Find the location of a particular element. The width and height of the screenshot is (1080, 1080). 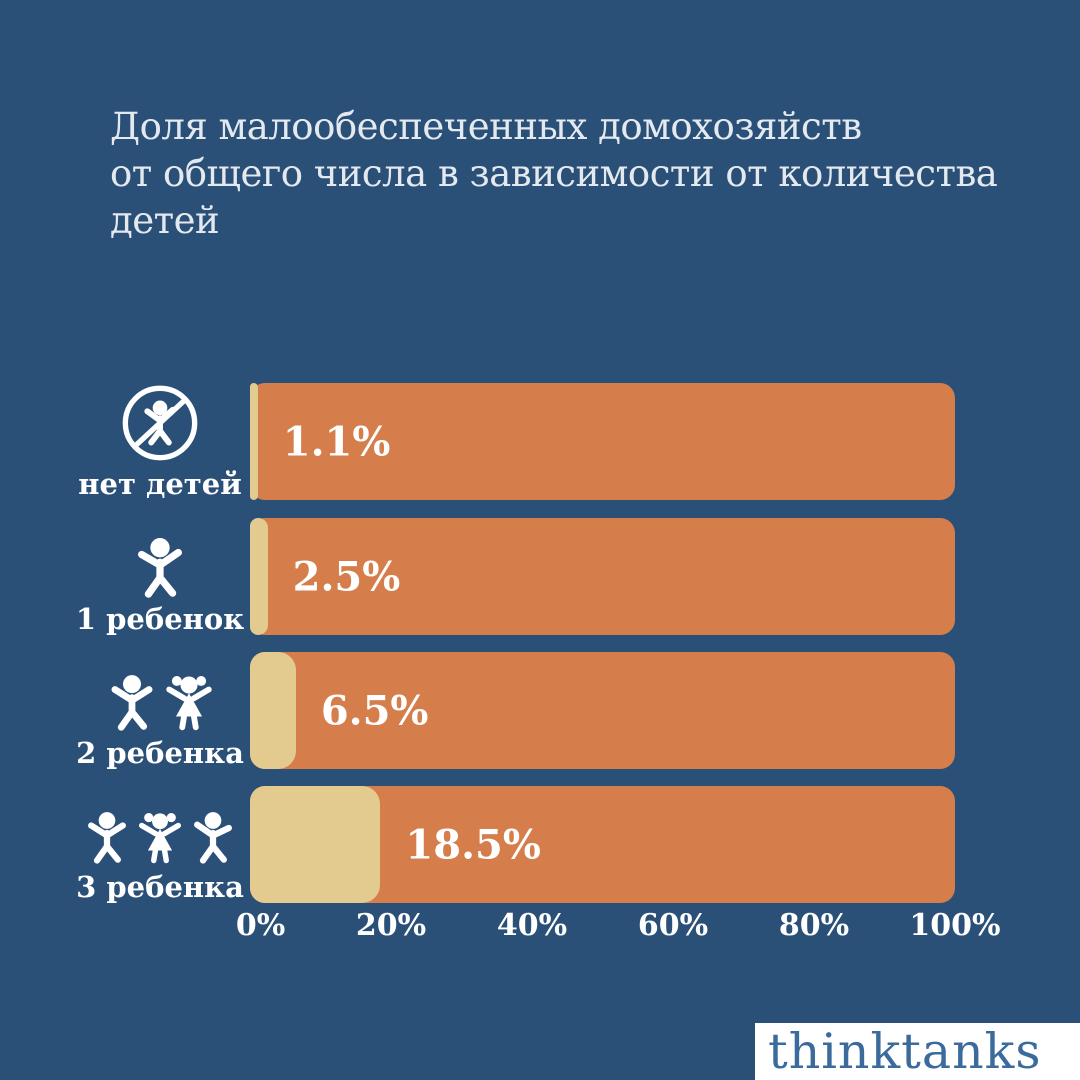

bar-row-three-children: 3 ребенка 18.5% is located at coordinates (540, 844).